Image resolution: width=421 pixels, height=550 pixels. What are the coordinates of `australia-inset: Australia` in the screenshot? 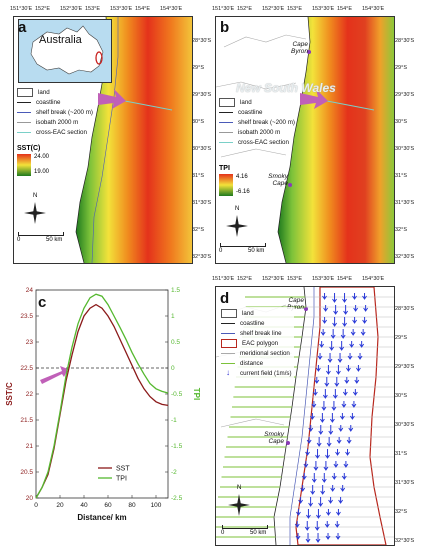 It's located at (65, 51).